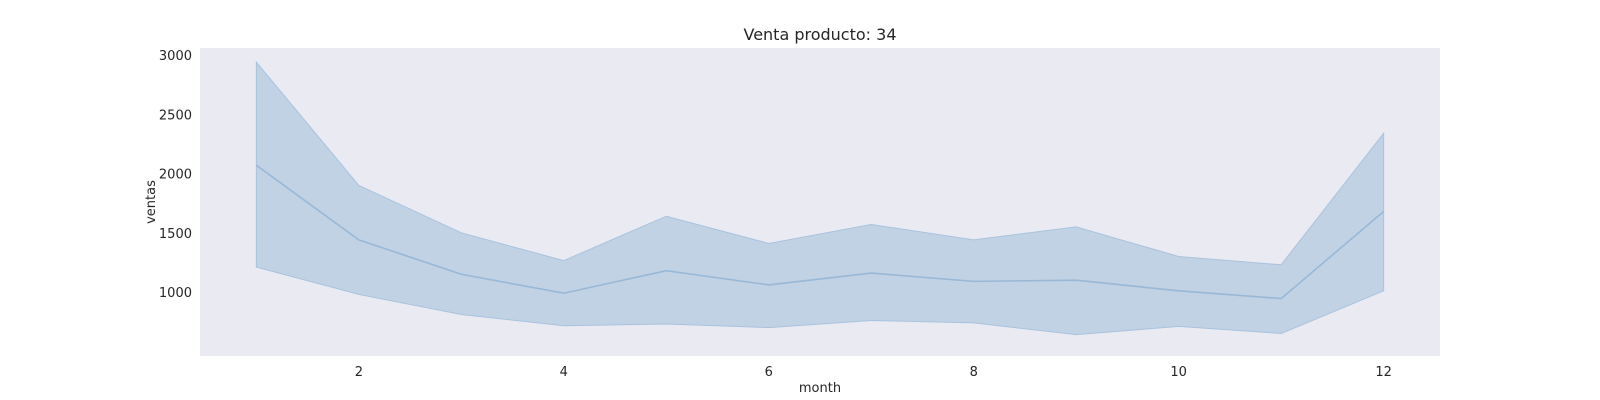 The width and height of the screenshot is (1600, 400). What do you see at coordinates (1383, 372) in the screenshot?
I see `x-tick-label: 12` at bounding box center [1383, 372].